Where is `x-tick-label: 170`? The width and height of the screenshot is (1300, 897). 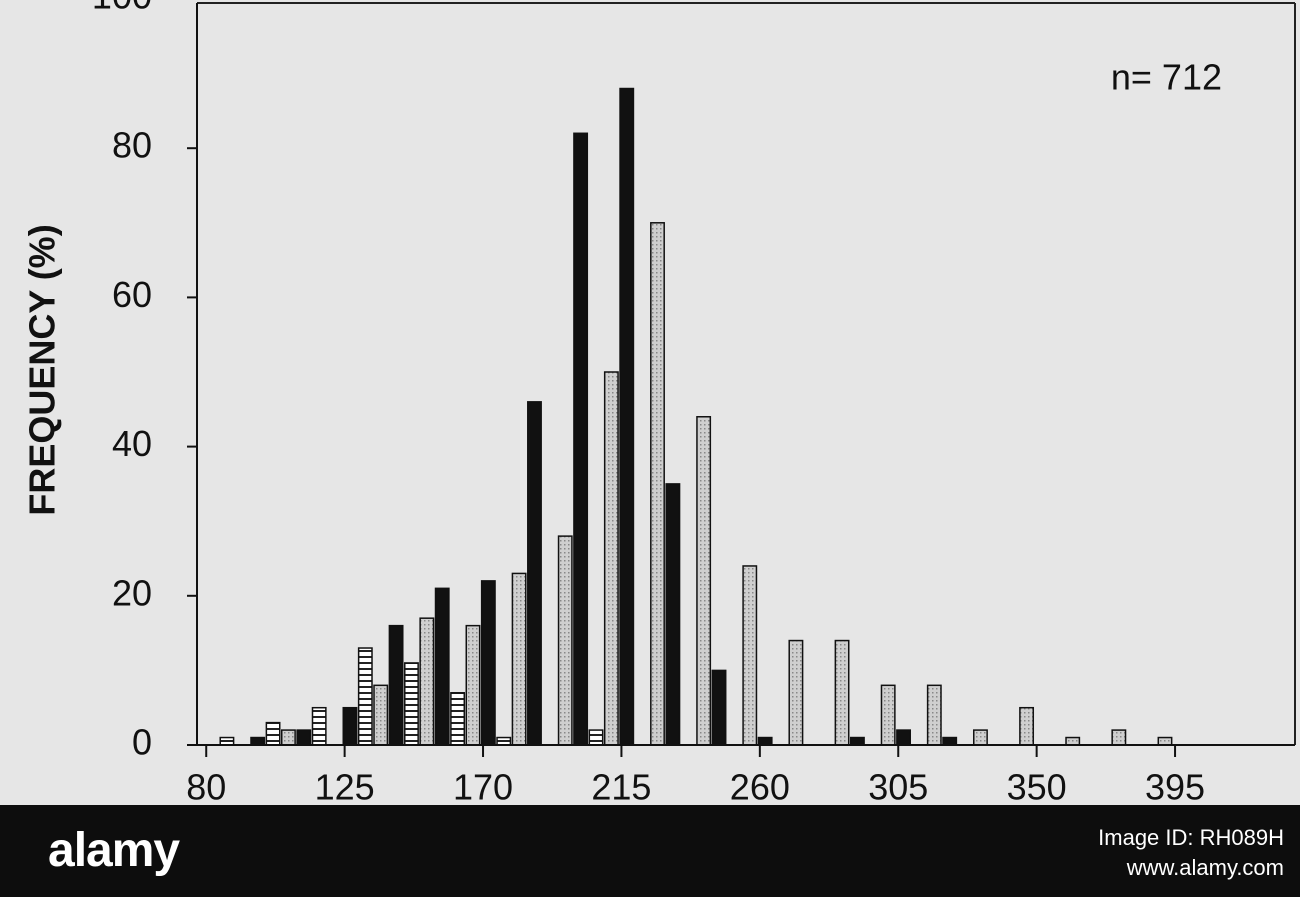
x-tick-label: 170 is located at coordinates (483, 786).